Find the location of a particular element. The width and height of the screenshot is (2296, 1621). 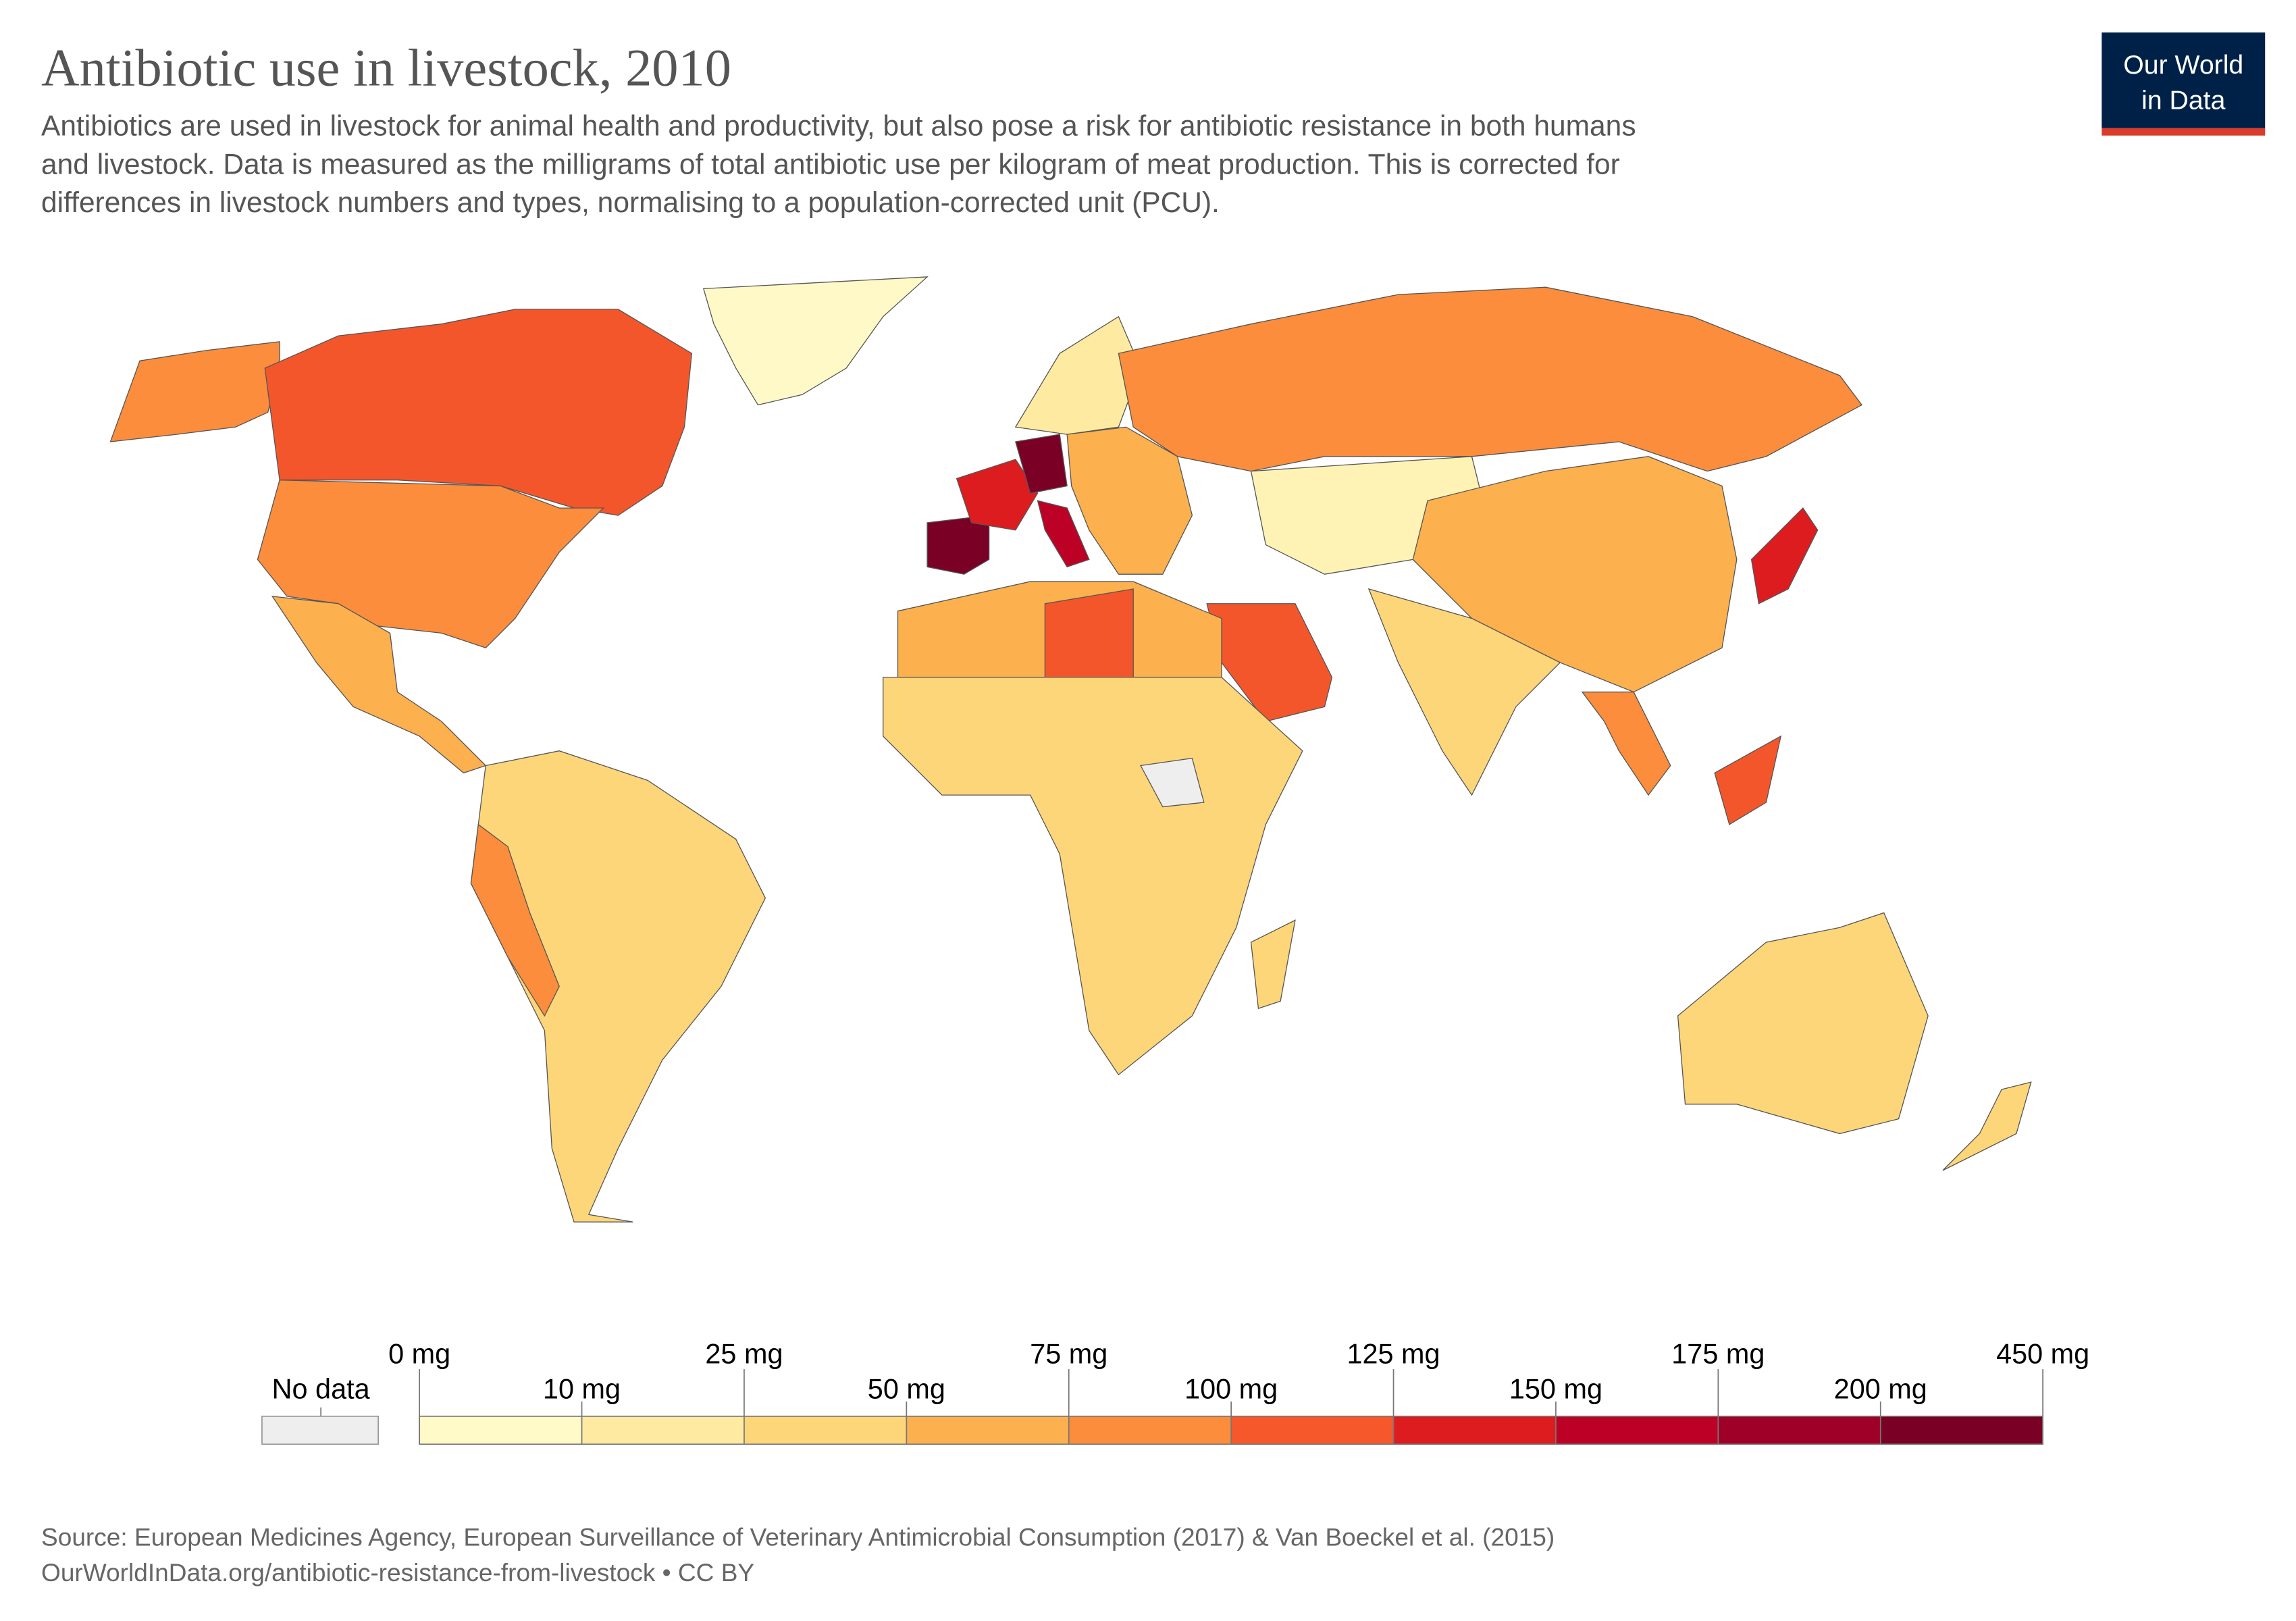

title: Antibiotic use in livestock, 2010 is located at coordinates (386, 67).